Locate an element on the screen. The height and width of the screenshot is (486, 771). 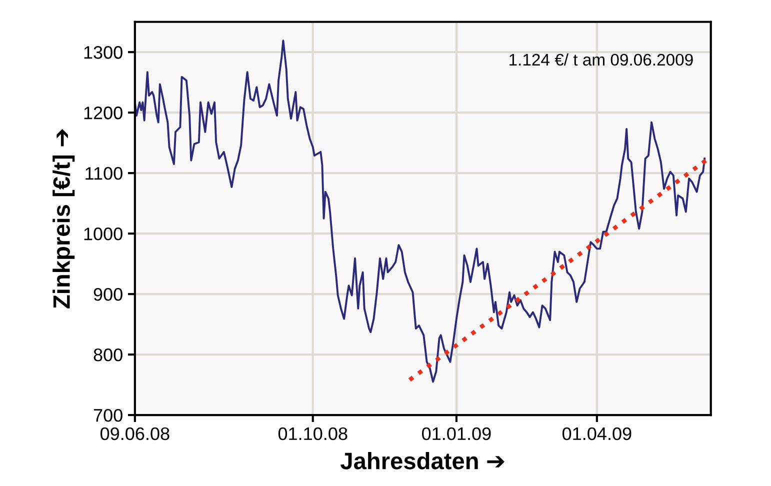
y-tick-label: 1100 is located at coordinates (104, 173).